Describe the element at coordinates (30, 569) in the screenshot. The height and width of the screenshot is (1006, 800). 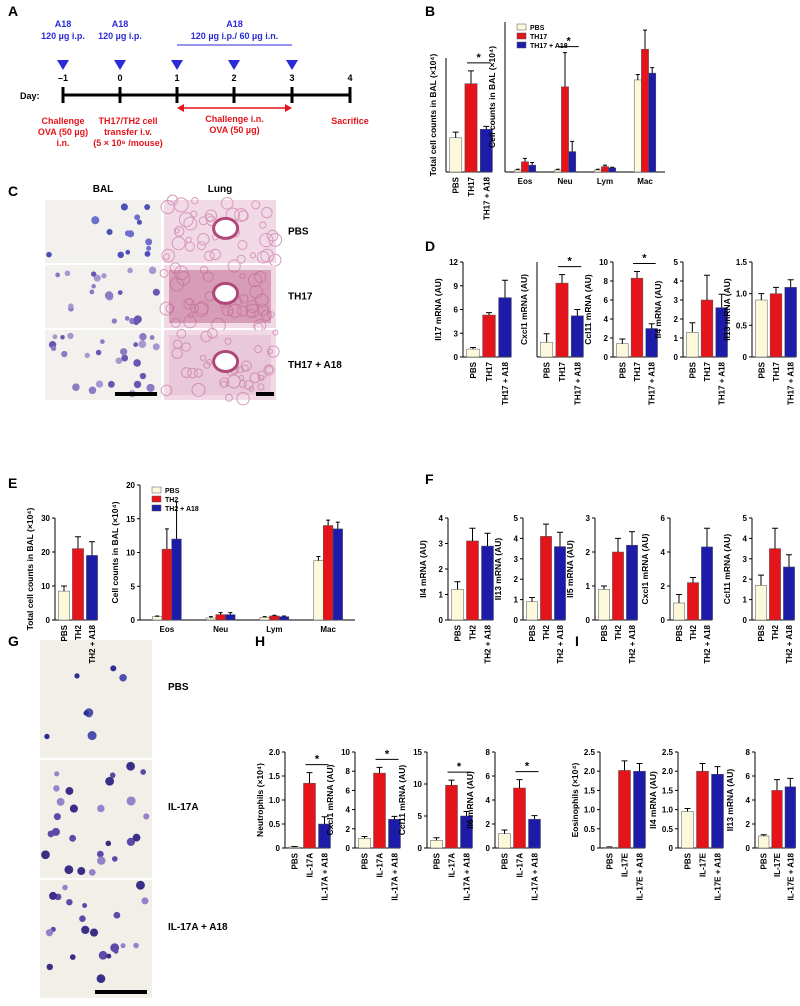
I see `y-axis-label: Total cell counts in BAL (×10⁴)` at that location.